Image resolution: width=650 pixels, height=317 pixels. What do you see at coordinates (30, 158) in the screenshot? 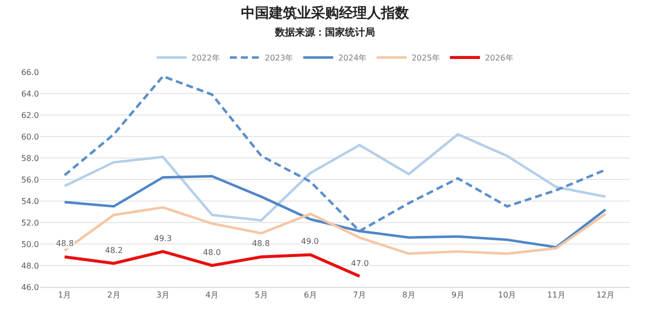
I see `y-tick-label: 58.0` at bounding box center [30, 158].